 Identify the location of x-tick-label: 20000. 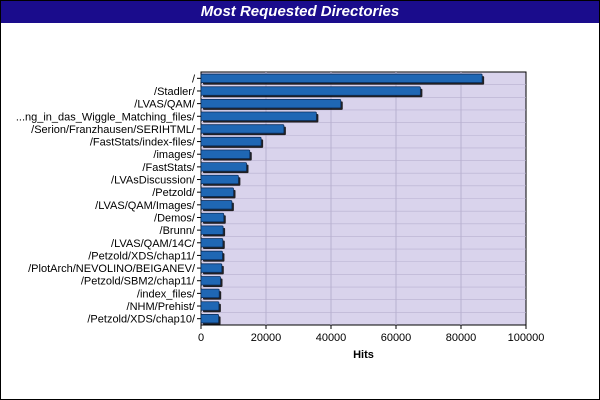
(266, 338).